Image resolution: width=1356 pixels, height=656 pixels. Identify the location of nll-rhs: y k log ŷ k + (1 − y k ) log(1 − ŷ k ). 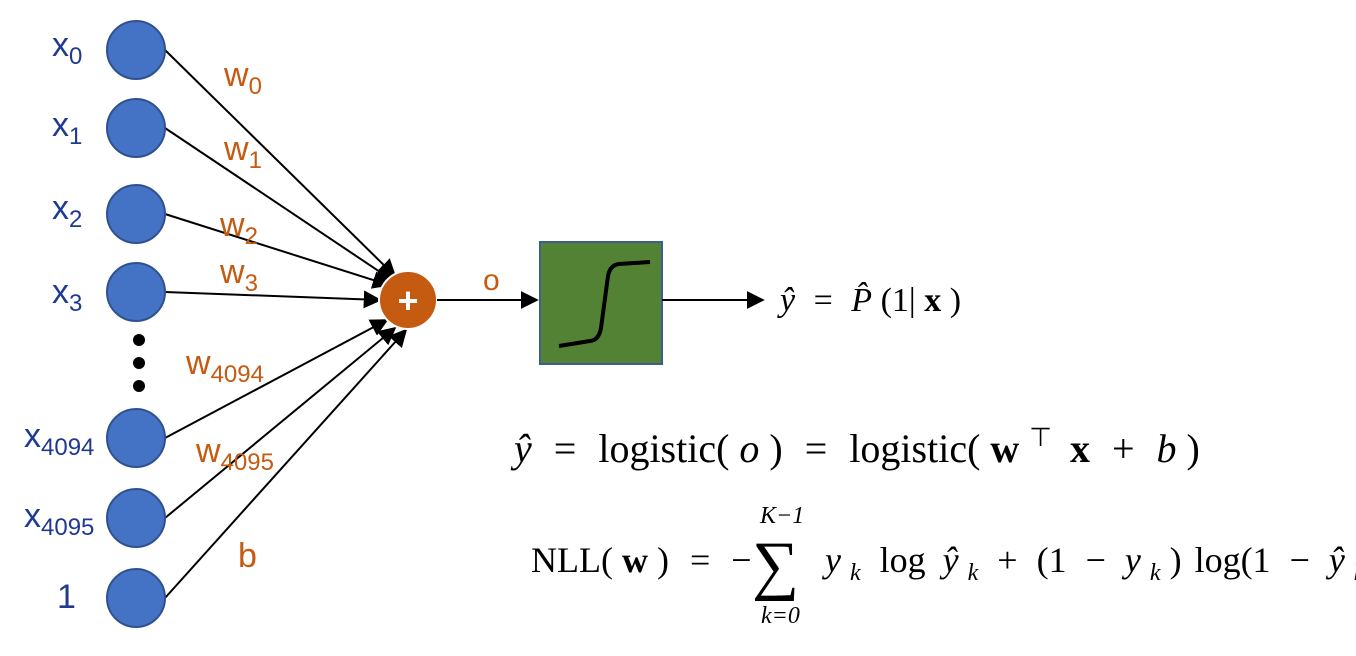
(1089, 564).